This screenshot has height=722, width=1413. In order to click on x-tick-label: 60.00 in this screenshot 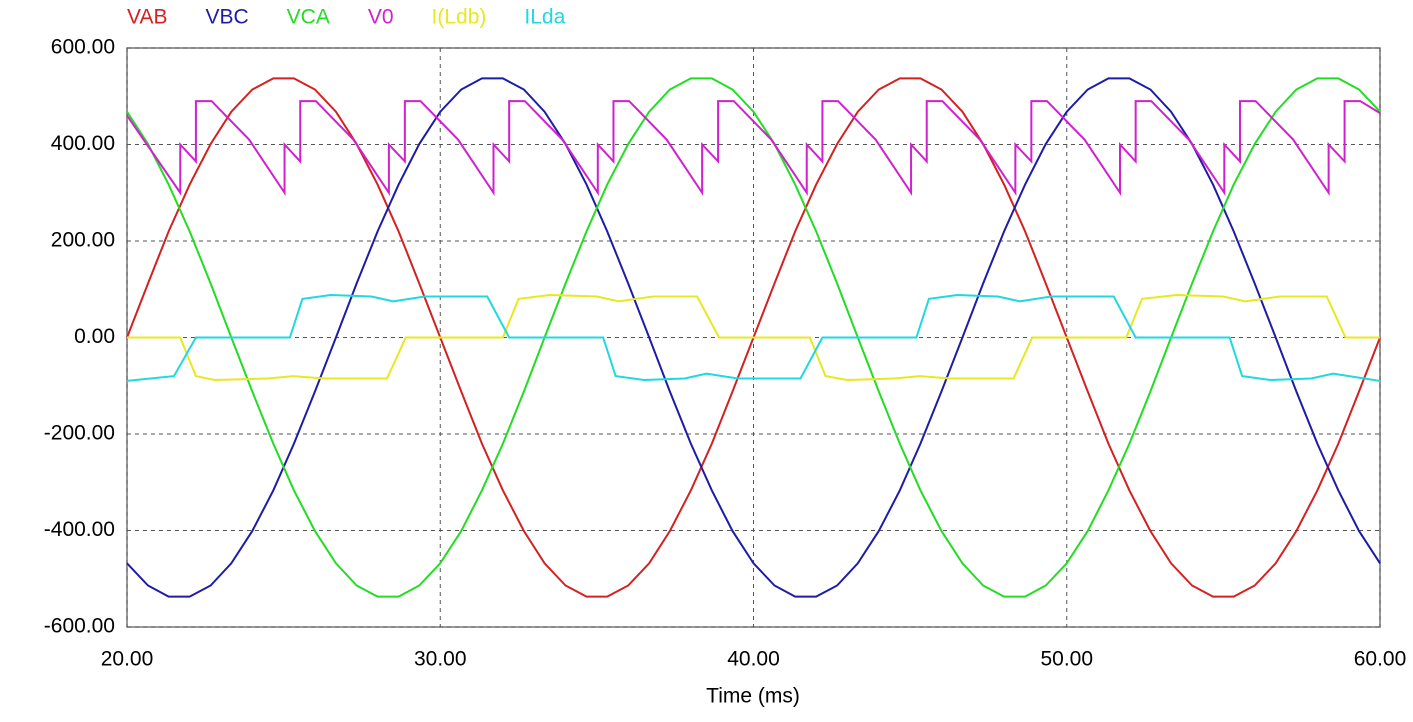, I will do `click(1380, 659)`.